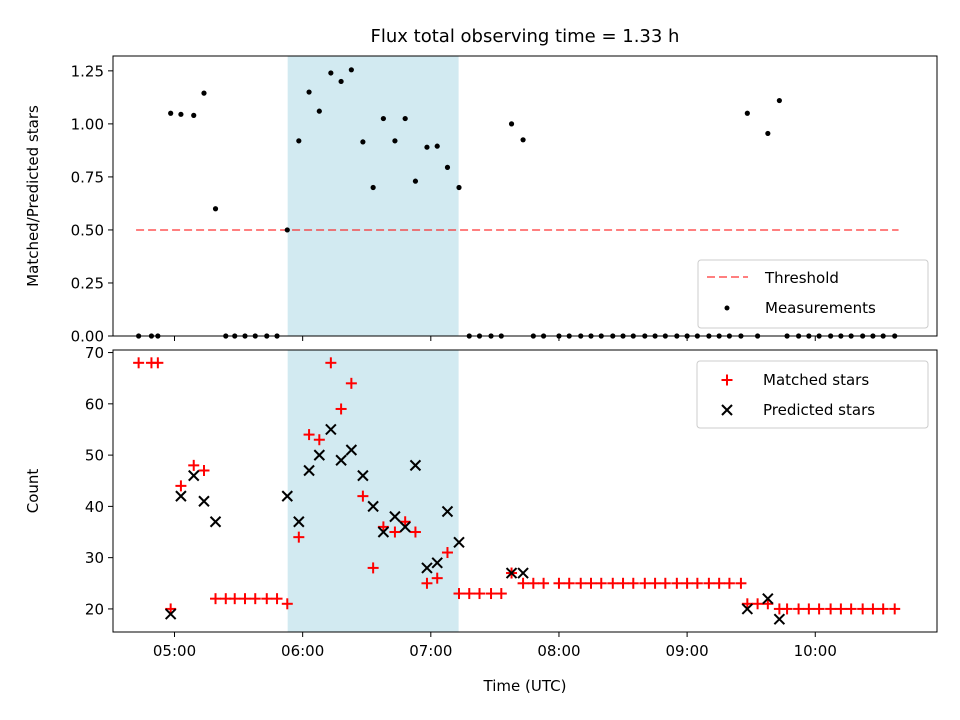  Describe the element at coordinates (94, 353) in the screenshot. I see `y-tick-label: 70` at that location.